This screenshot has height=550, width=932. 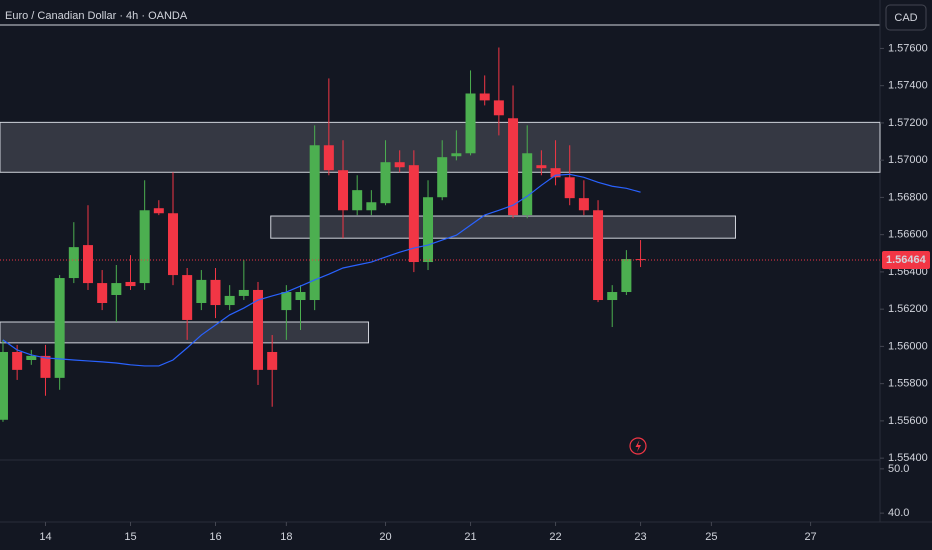 I want to click on indicator-tick-label: 40.0, so click(x=898, y=513).